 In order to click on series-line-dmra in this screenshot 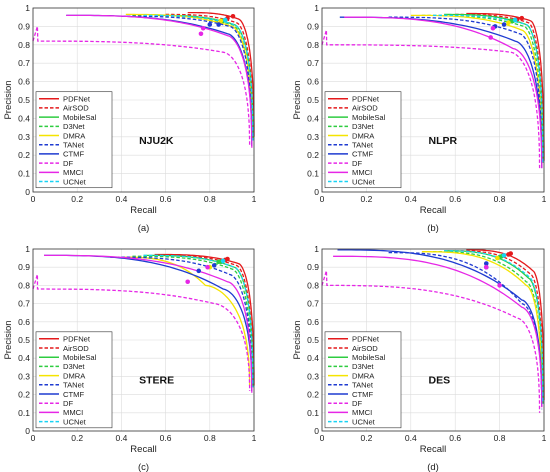, I will do `click(476, 90)`.